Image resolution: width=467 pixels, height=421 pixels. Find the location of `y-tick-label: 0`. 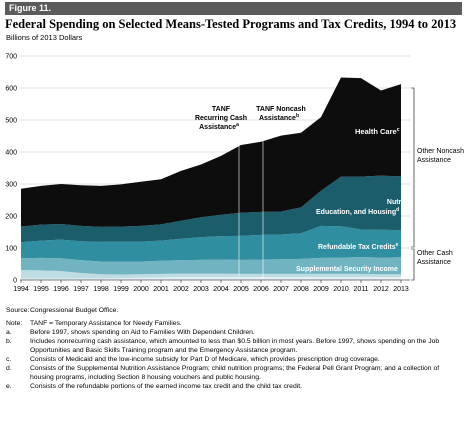

y-tick-label: 0 is located at coordinates (15, 281).